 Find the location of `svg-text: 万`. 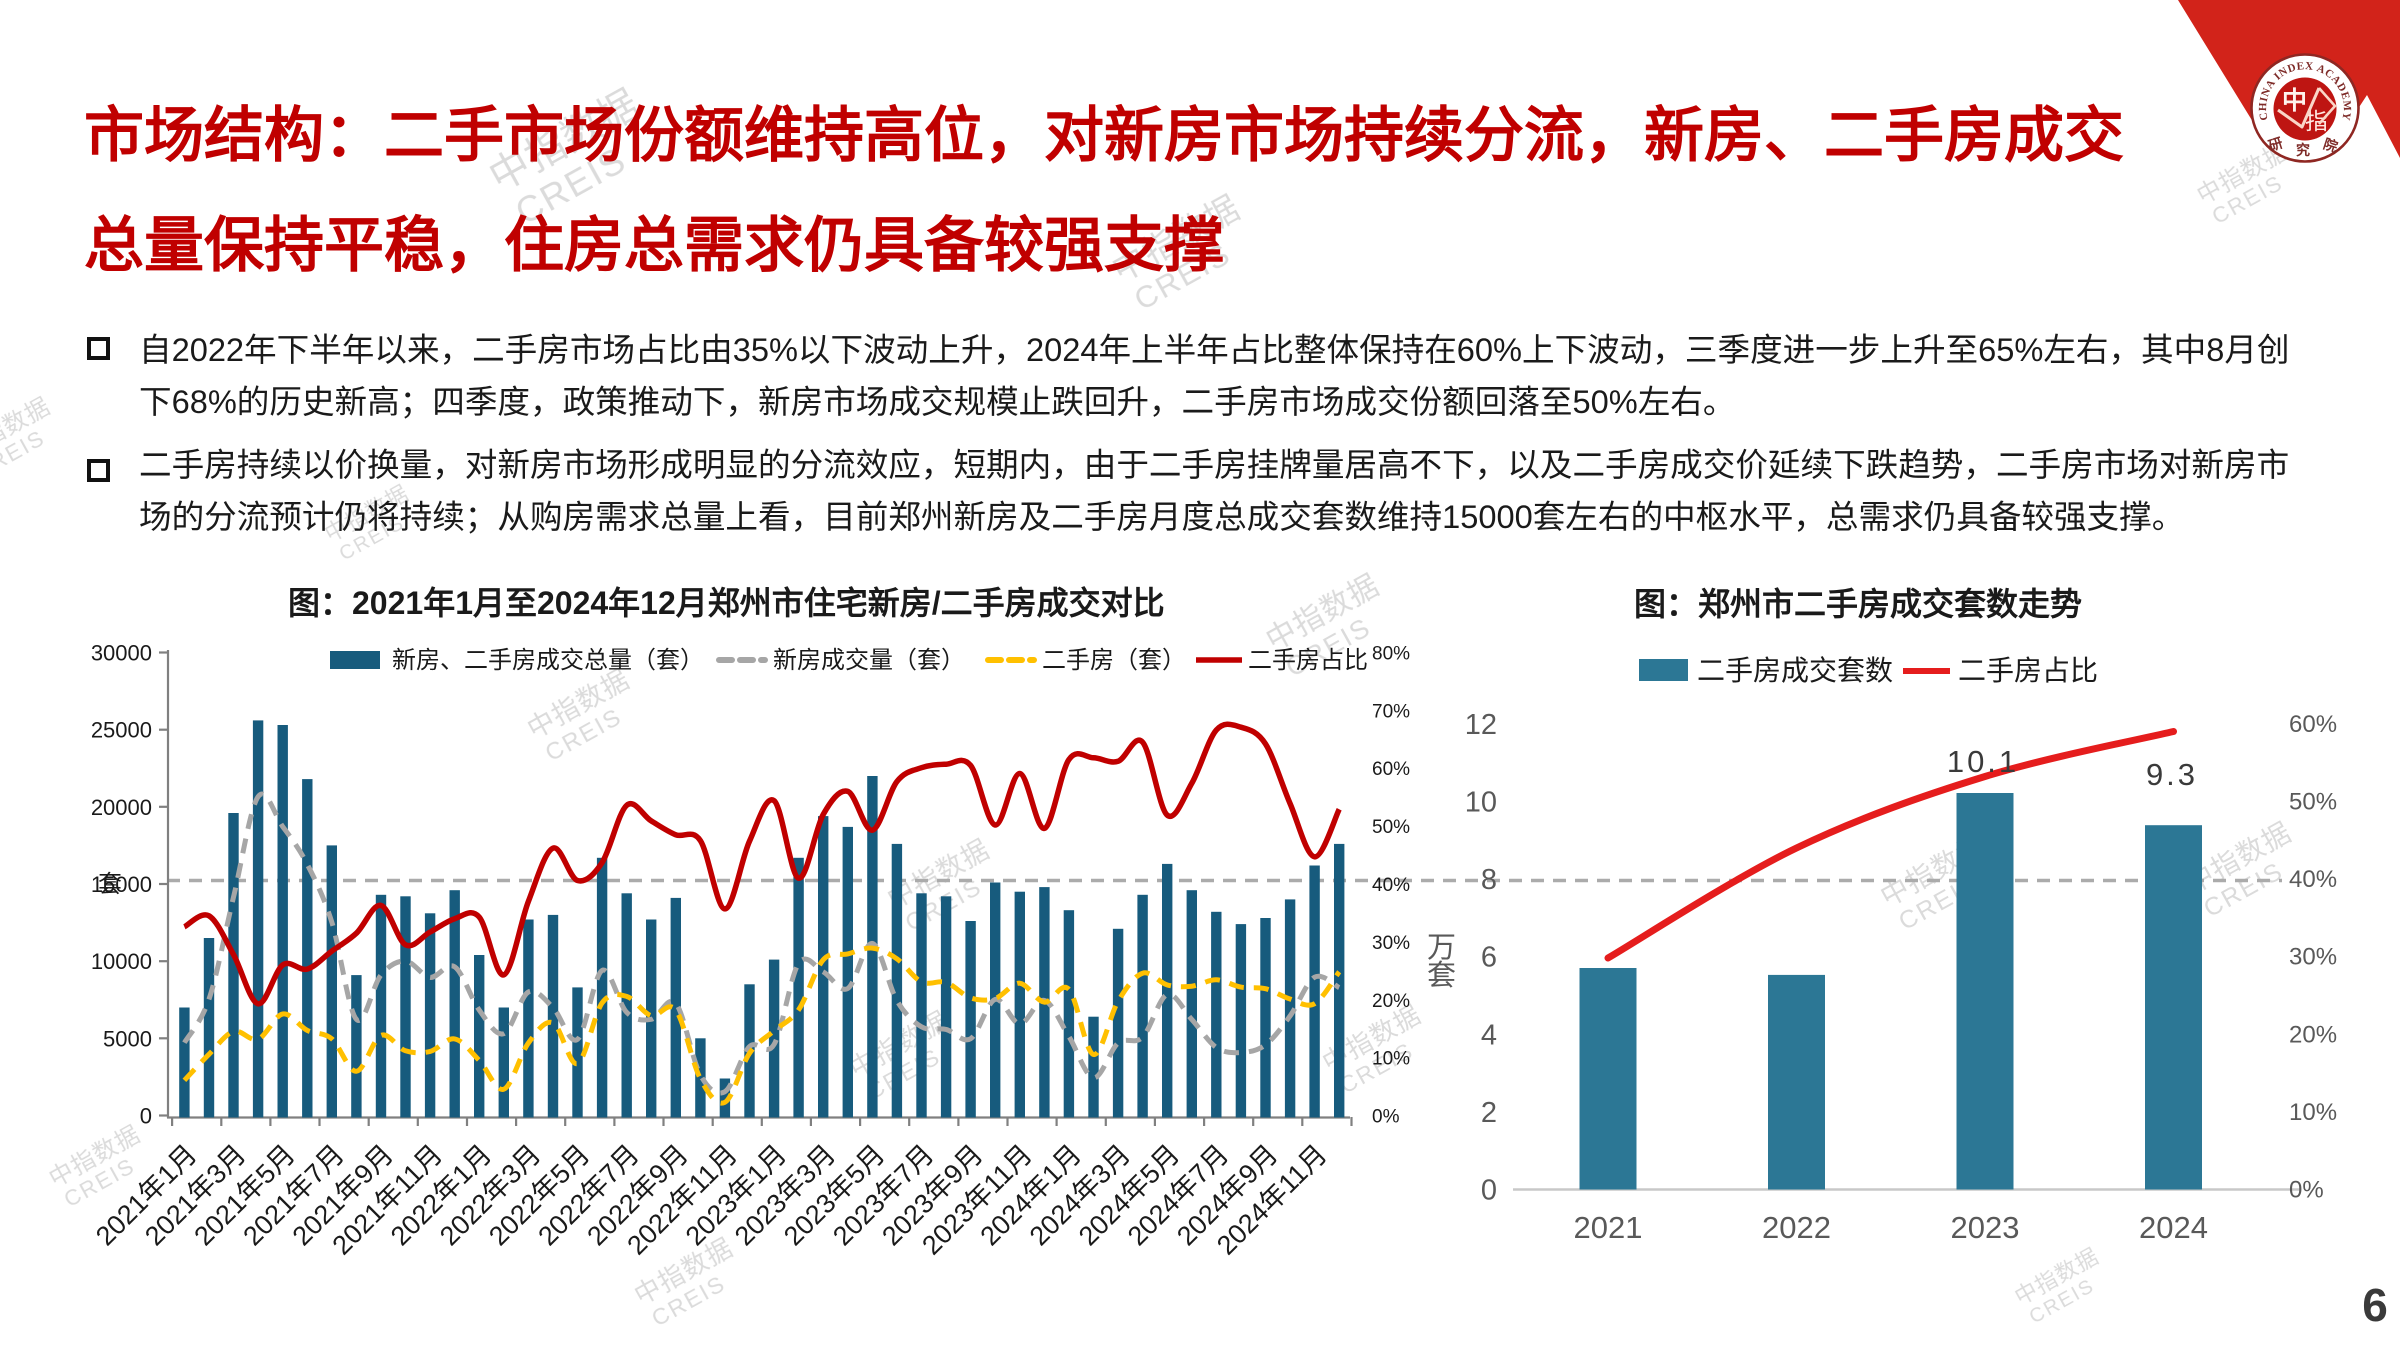

svg-text: 万 is located at coordinates (1441, 948).